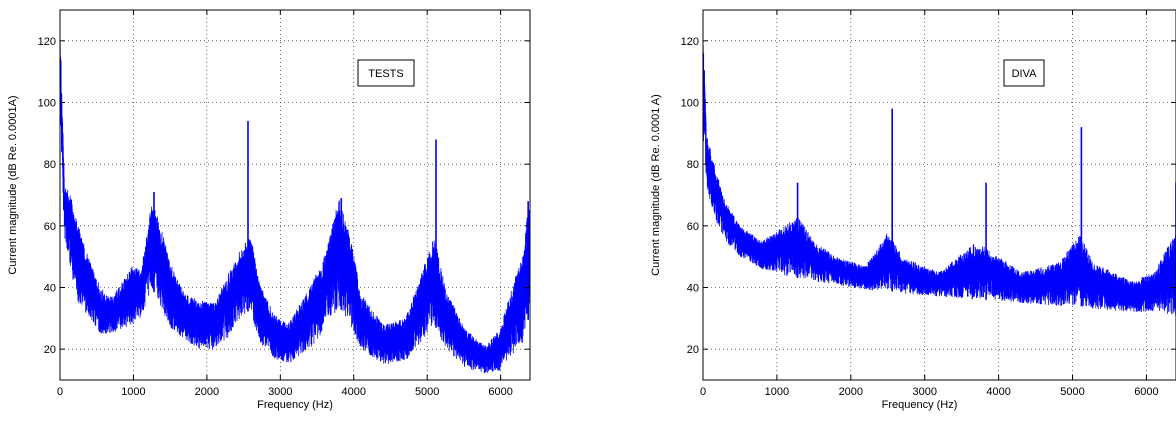 The image size is (1176, 423). What do you see at coordinates (656, 185) in the screenshot?
I see `y-axis-label: Current magnitude (dB Re. 0.0001 A)` at bounding box center [656, 185].